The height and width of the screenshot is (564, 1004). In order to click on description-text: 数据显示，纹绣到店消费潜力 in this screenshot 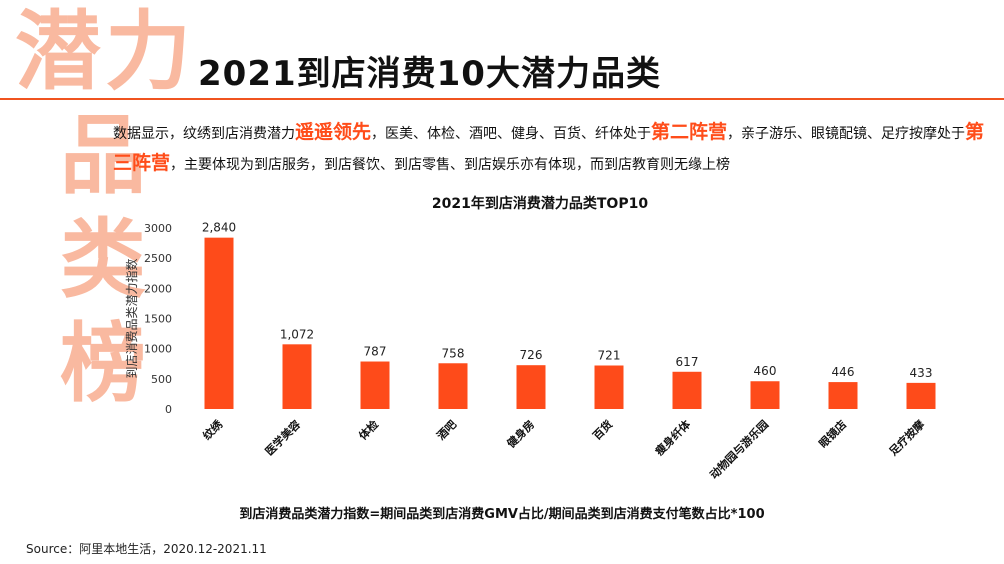, I will do `click(204, 134)`.